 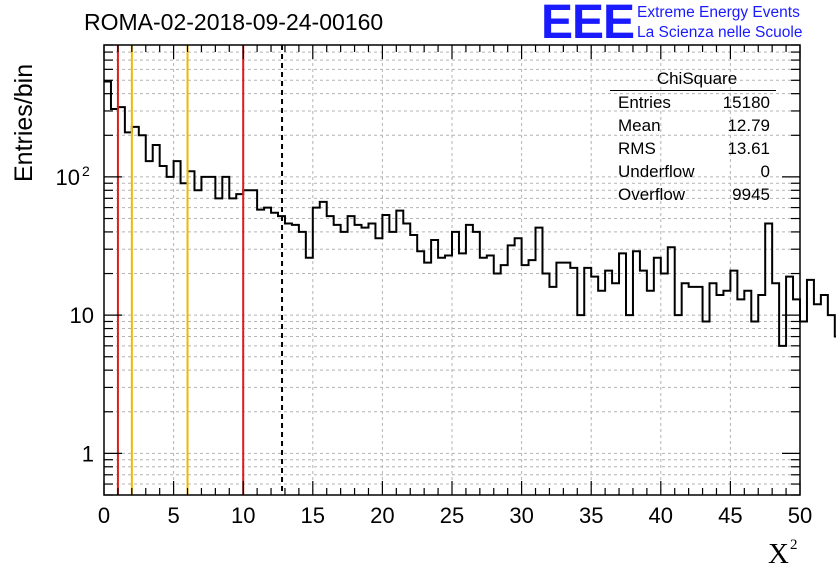 I want to click on stats-value: 0, so click(x=765, y=171).